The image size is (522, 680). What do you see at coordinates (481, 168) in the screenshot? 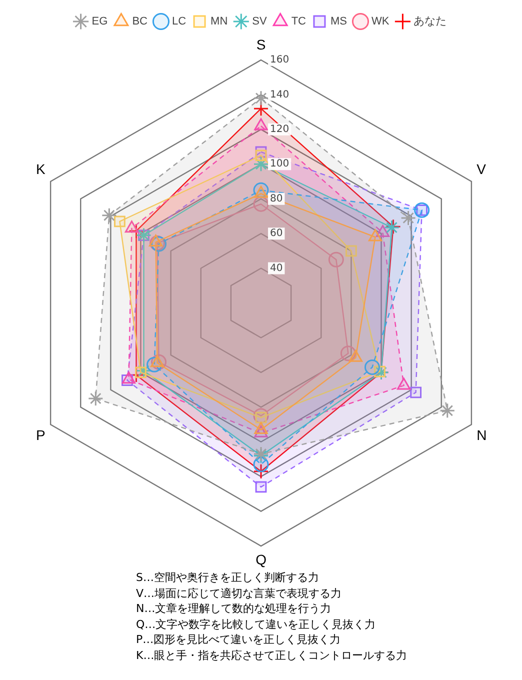
I see `spoke-label: V` at bounding box center [481, 168].